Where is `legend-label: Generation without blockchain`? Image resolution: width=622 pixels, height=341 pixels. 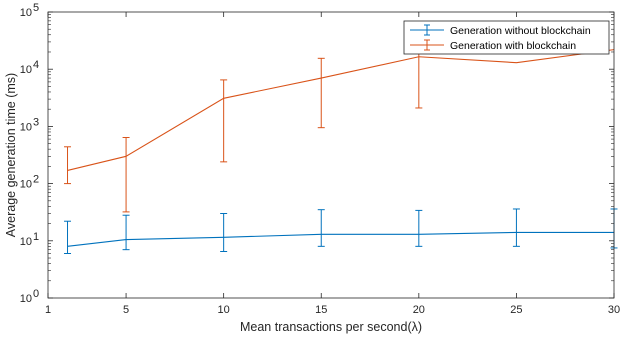 legend-label: Generation without blockchain is located at coordinates (520, 31).